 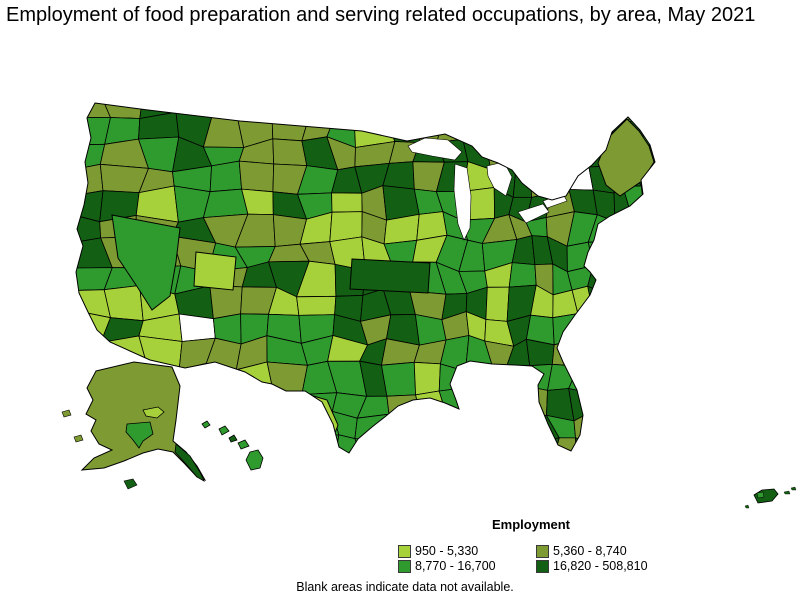 What do you see at coordinates (467, 566) in the screenshot?
I see `legend-item-class3: 8,770 - 16,700` at bounding box center [467, 566].